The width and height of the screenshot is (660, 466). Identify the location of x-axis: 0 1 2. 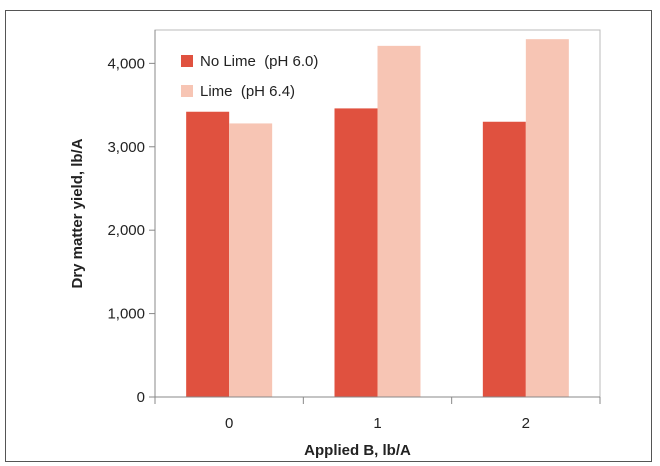
(377, 414).